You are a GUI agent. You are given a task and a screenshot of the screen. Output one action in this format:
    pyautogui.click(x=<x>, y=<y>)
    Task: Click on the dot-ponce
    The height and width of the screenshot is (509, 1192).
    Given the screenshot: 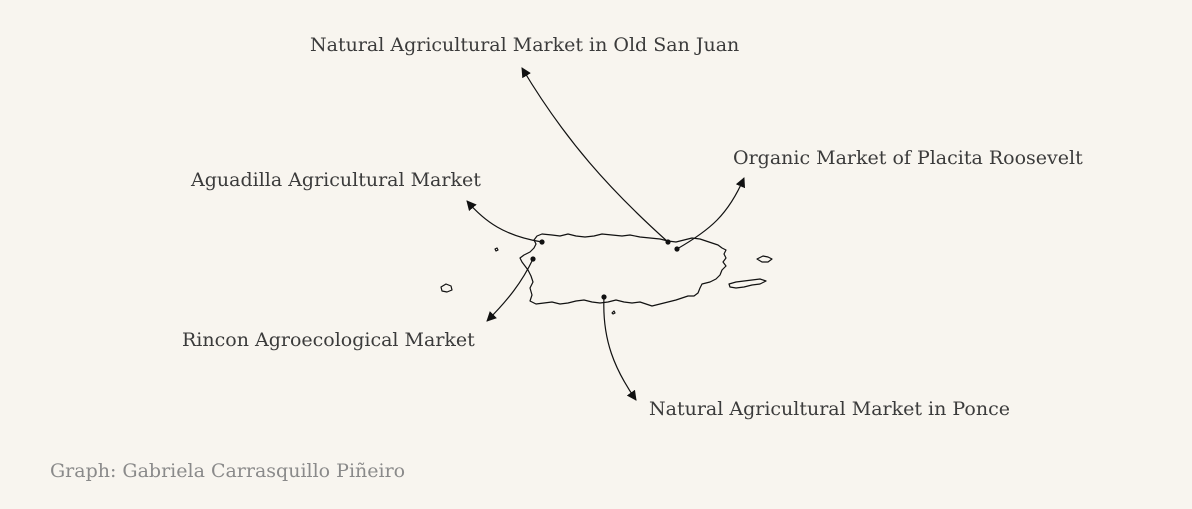 What is the action you would take?
    pyautogui.click(x=604, y=297)
    